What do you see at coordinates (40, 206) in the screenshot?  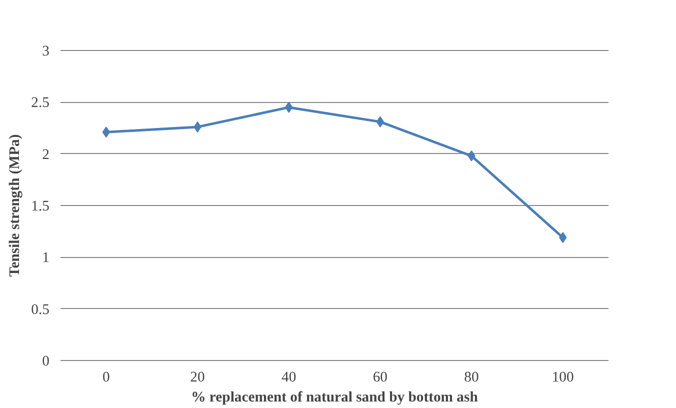 I see `y-tick-label: 1.5` at bounding box center [40, 206].